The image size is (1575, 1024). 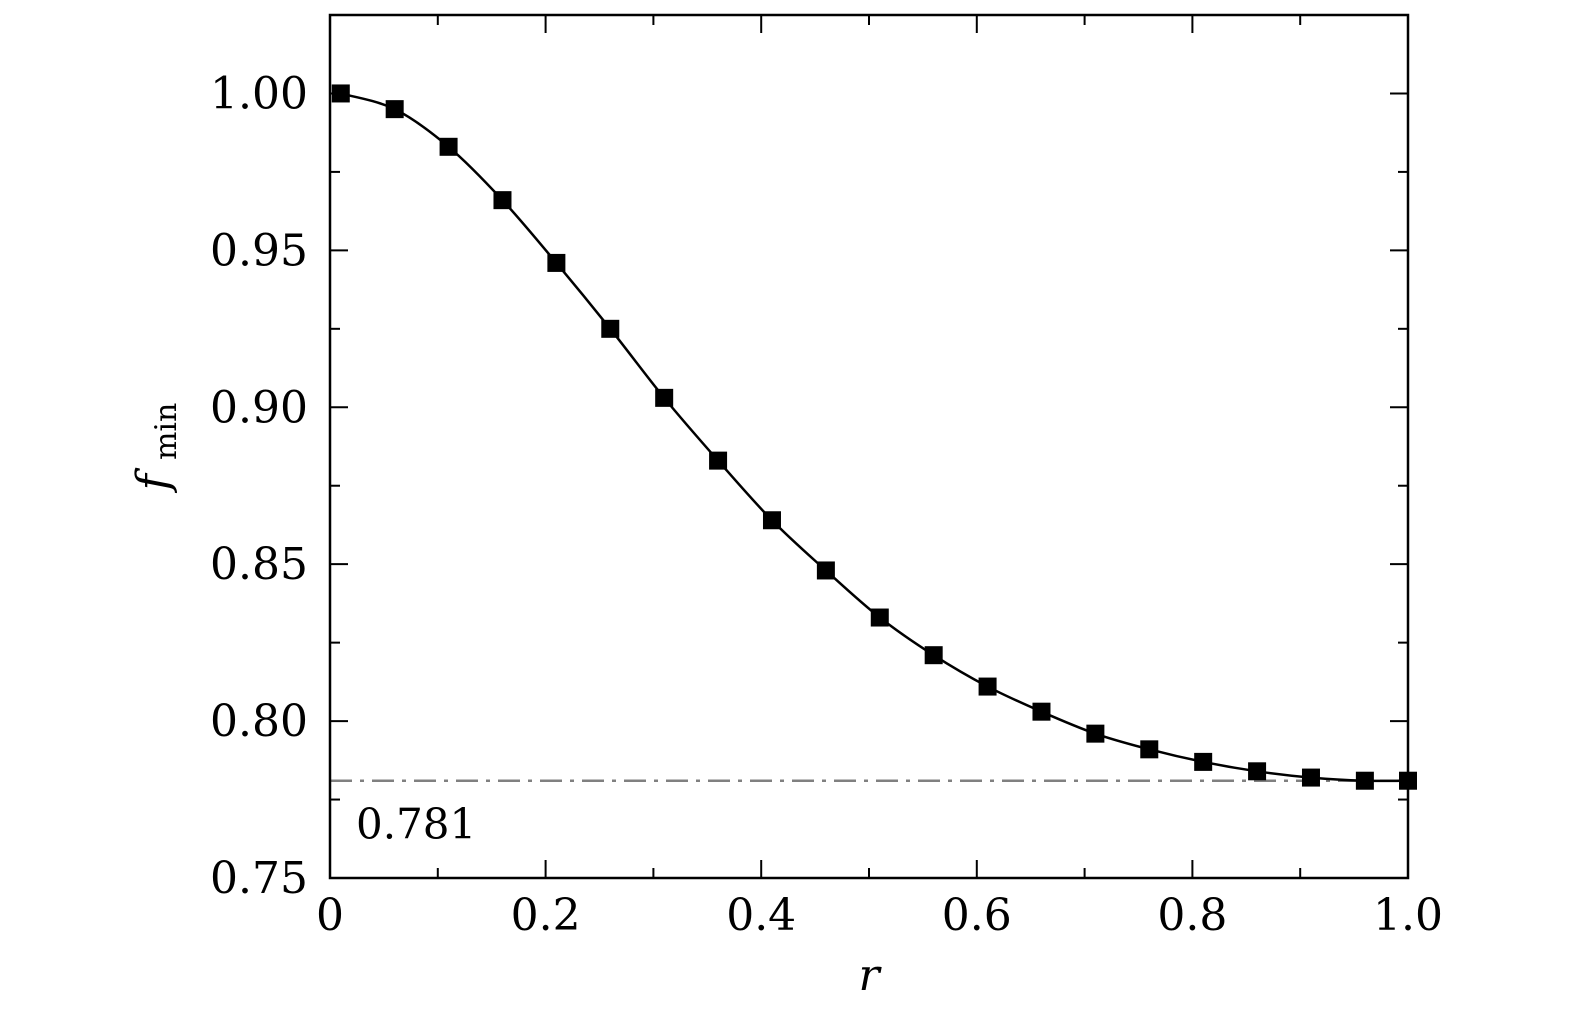 What do you see at coordinates (259, 93) in the screenshot?
I see `y-tick-label: 1.00` at bounding box center [259, 93].